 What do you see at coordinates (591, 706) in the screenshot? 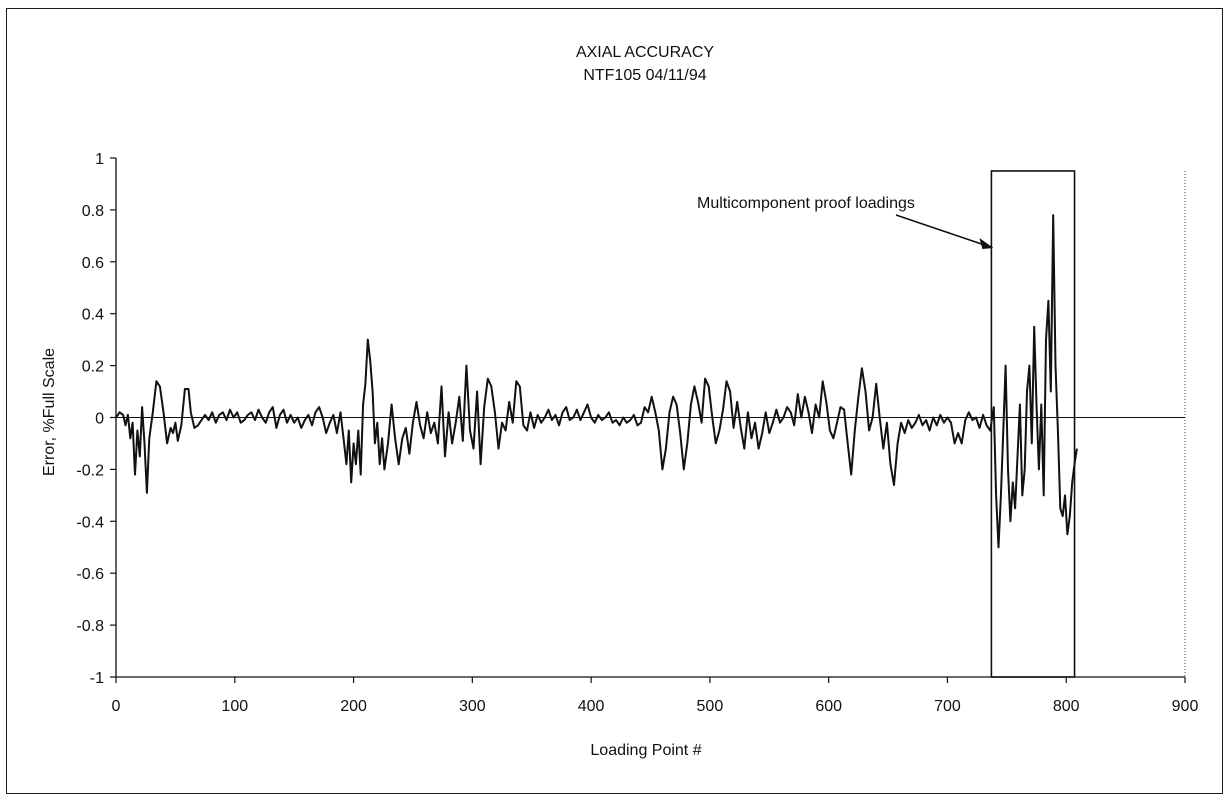
I see `x-tick-label: 400` at bounding box center [591, 706].